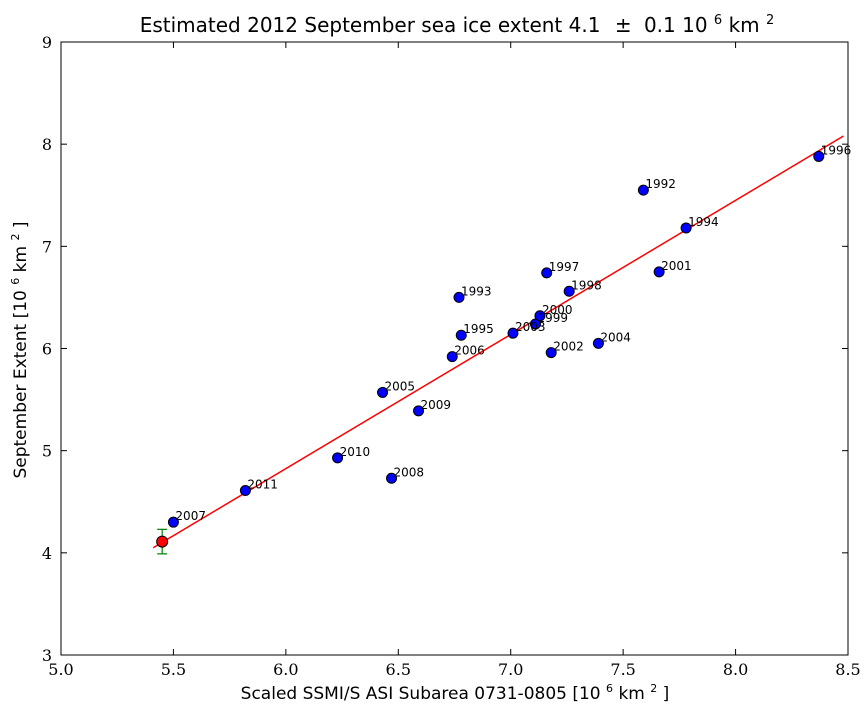 This screenshot has height=713, width=866. What do you see at coordinates (459, 297) in the screenshot?
I see `data-point-1993` at bounding box center [459, 297].